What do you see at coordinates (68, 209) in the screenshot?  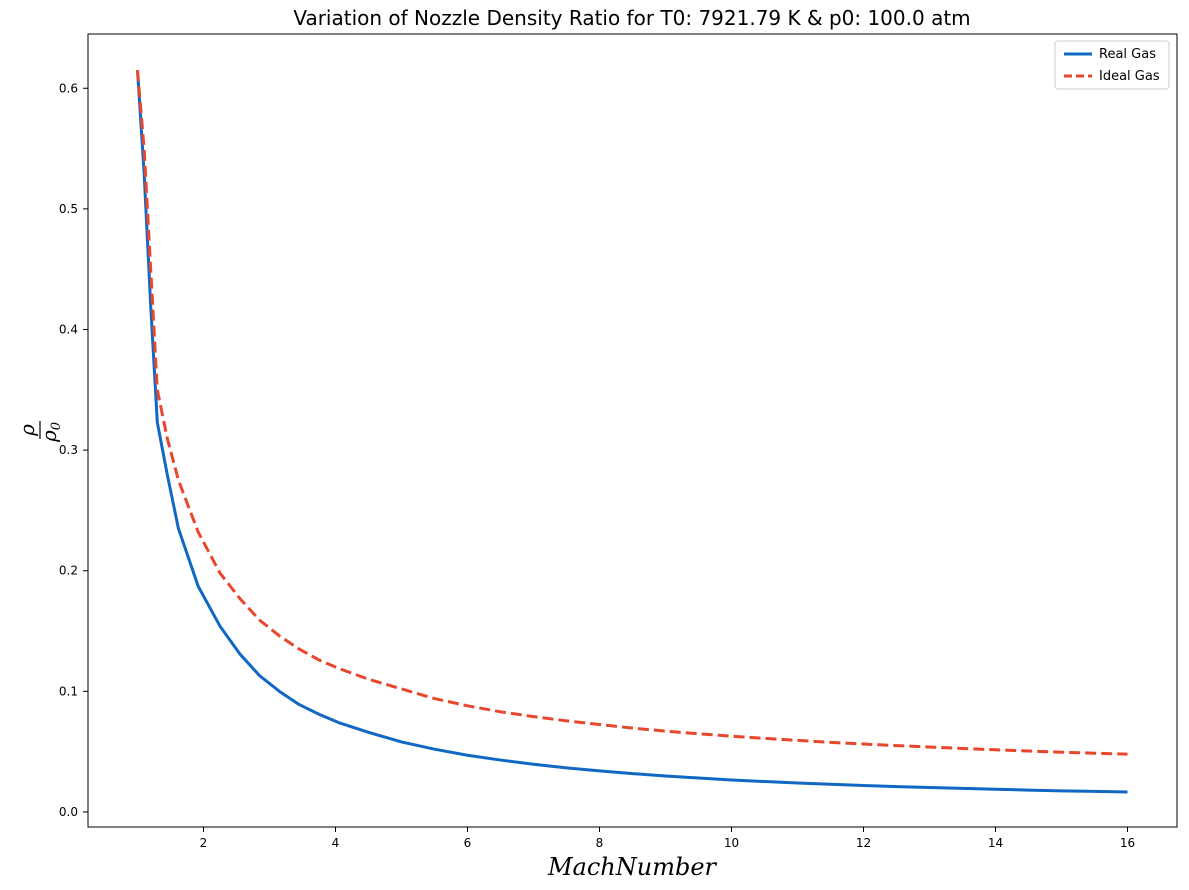 I see `y-tick-label: 0.5` at bounding box center [68, 209].